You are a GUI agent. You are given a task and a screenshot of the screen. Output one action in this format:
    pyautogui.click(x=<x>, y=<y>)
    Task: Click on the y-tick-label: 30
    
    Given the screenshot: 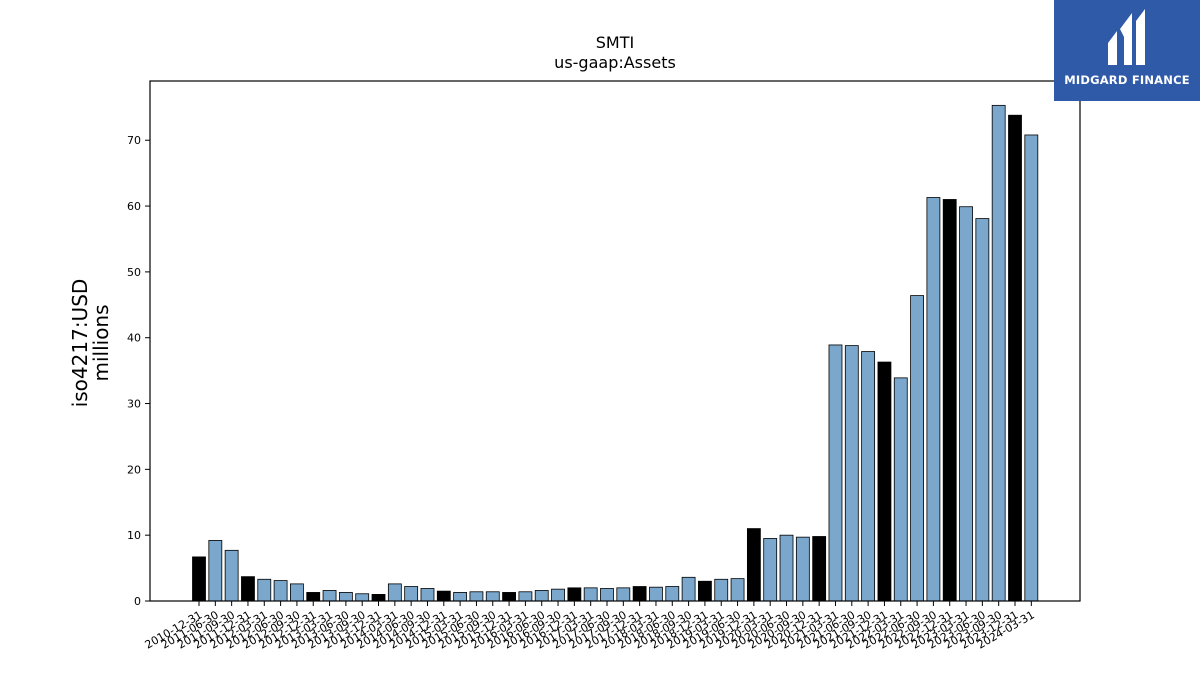 What is the action you would take?
    pyautogui.click(x=134, y=404)
    